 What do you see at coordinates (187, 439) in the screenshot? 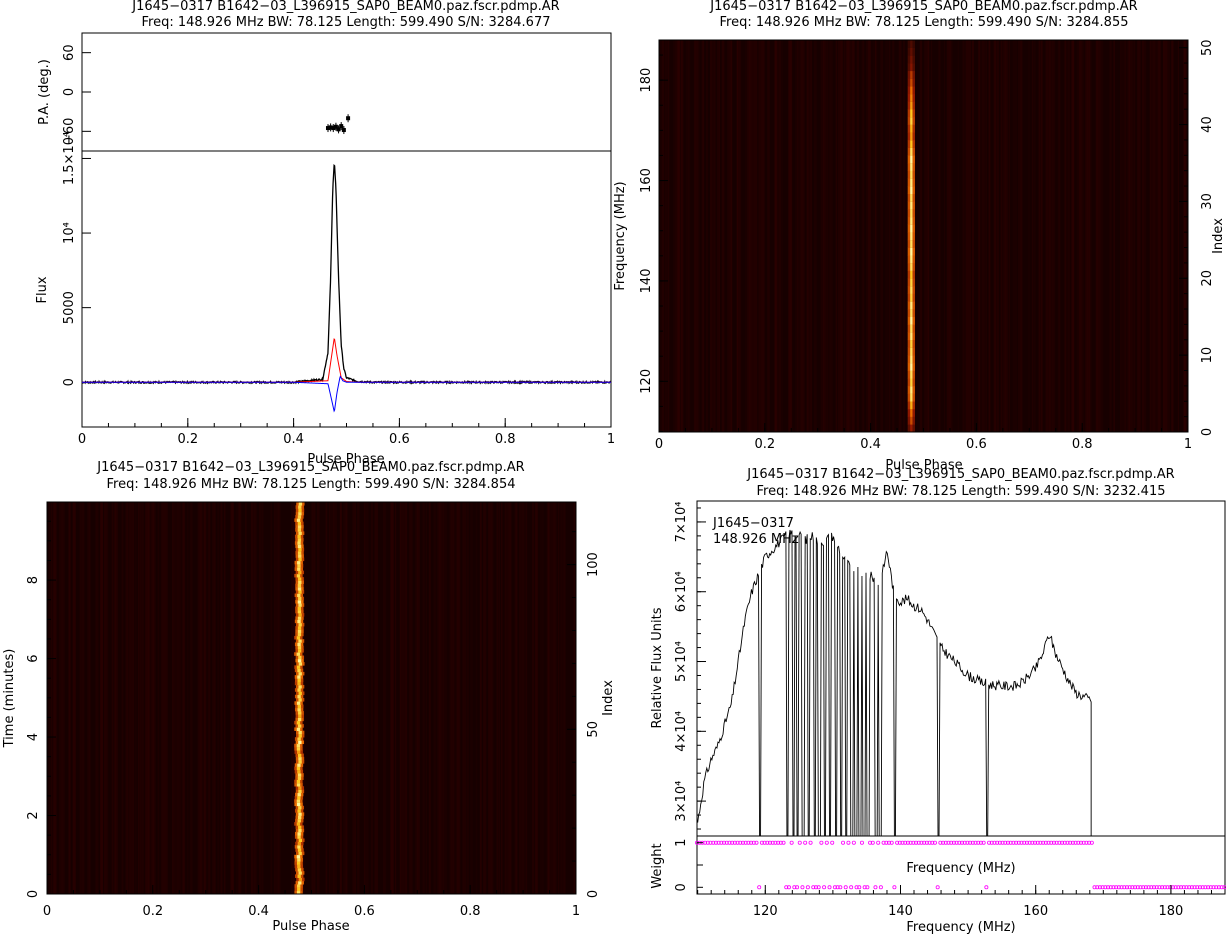
I see `pa-profile-x-tick: 0.2` at bounding box center [187, 439].